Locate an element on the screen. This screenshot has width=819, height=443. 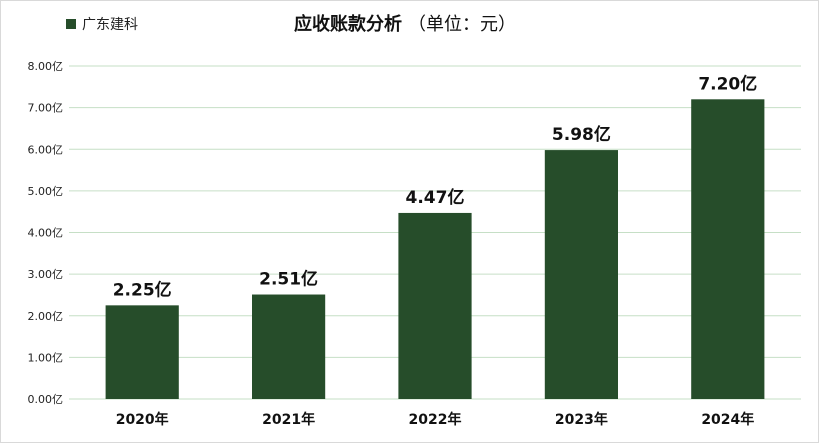
legend: 广东建科 is located at coordinates (102, 24).